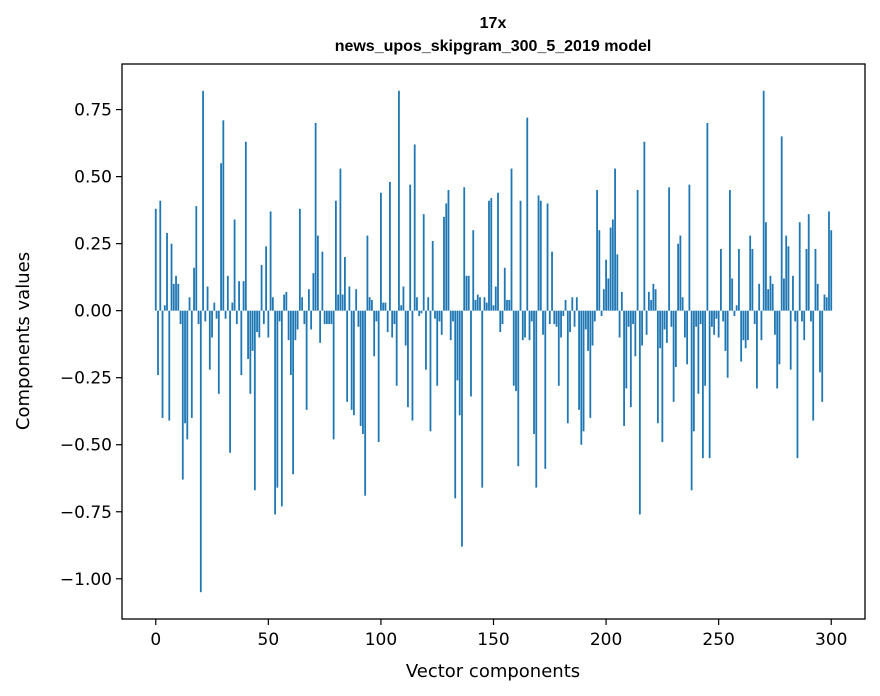  What do you see at coordinates (718, 640) in the screenshot?
I see `x-tick-label: 250` at bounding box center [718, 640].